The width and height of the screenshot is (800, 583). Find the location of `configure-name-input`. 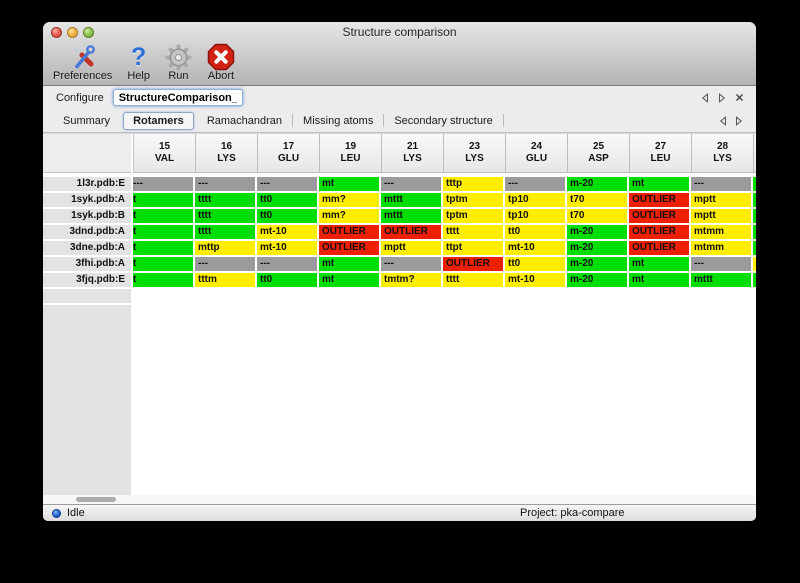

configure-name-input is located at coordinates (177, 97).